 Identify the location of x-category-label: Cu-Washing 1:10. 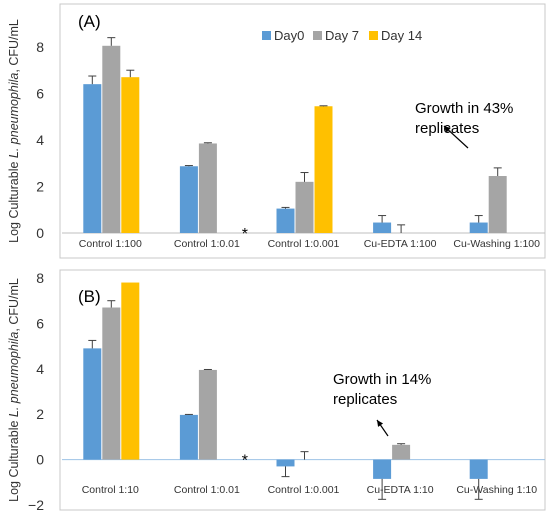
(496, 490).